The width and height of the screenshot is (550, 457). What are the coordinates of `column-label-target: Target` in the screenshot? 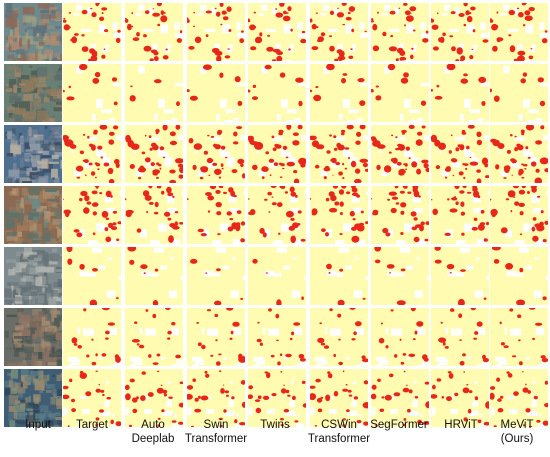 It's located at (92, 425).